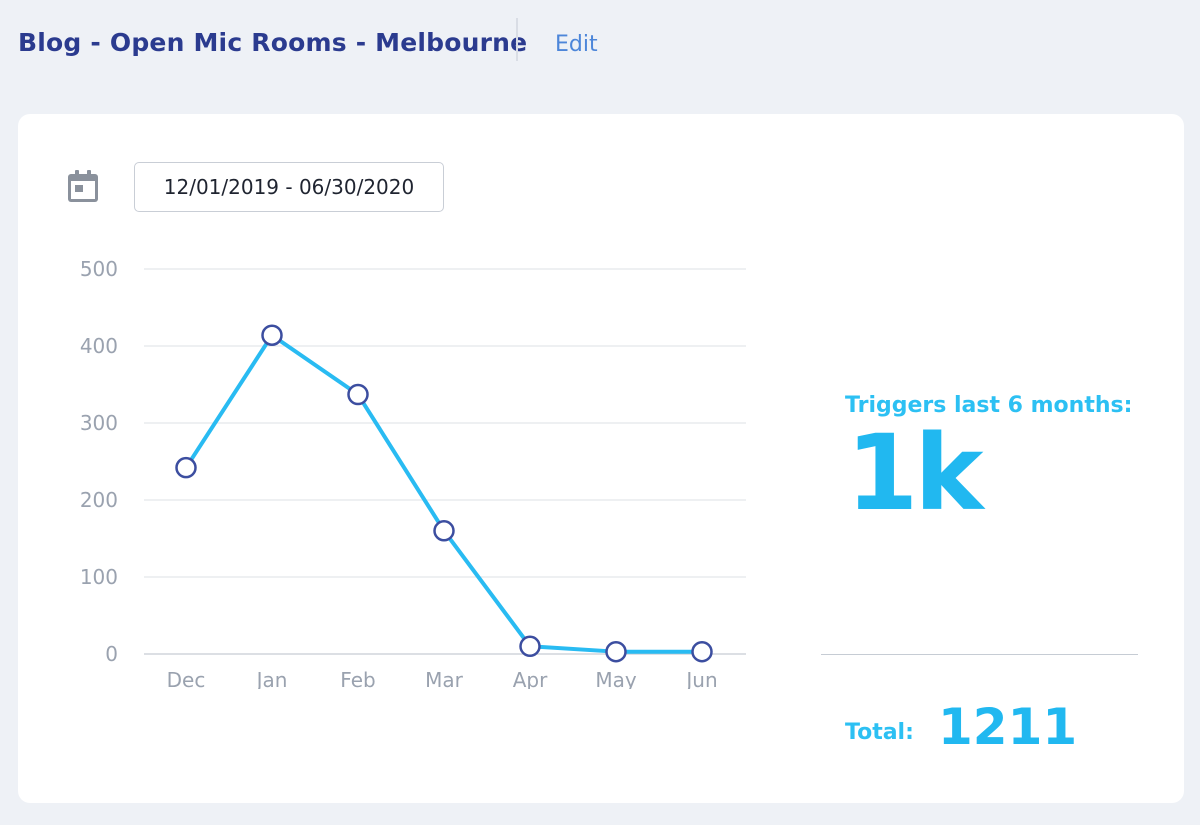 The height and width of the screenshot is (825, 1200). Describe the element at coordinates (289, 187) in the screenshot. I see `date-range-picker: 12/01/2019 - 06/30/2020` at that location.